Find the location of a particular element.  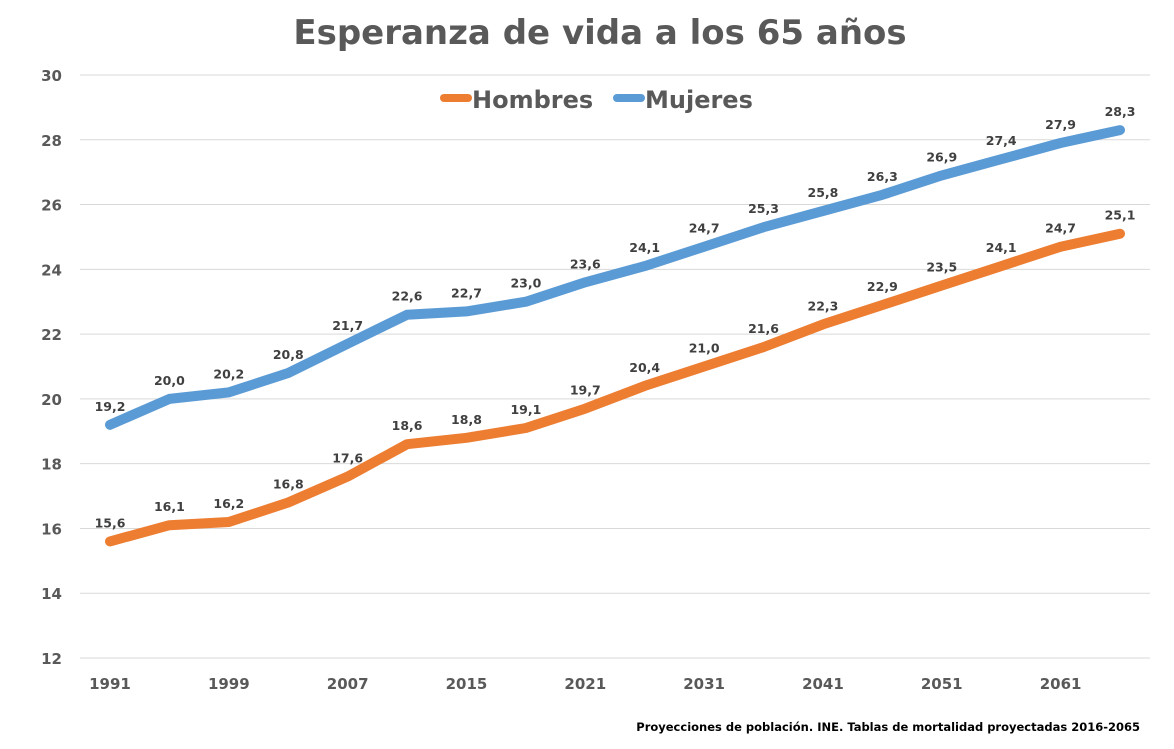

data-label-hombres: 23,5 is located at coordinates (941, 267).